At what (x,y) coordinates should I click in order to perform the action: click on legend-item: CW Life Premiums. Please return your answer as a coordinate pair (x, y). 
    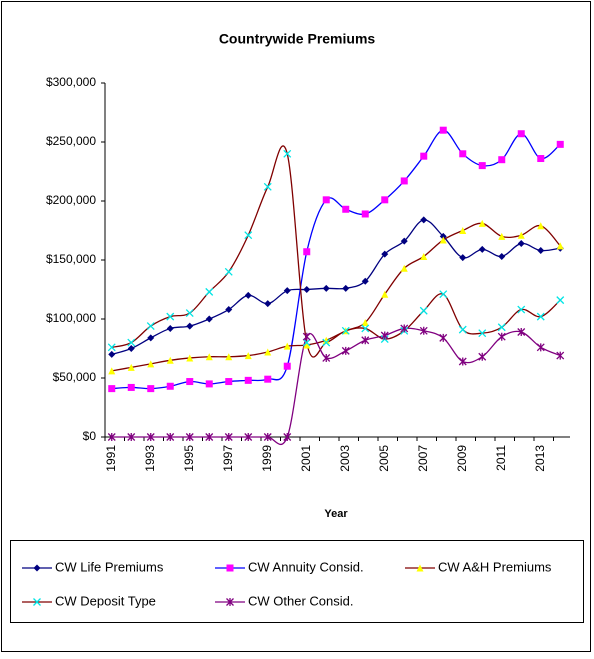
    Looking at the image, I should click on (93, 566).